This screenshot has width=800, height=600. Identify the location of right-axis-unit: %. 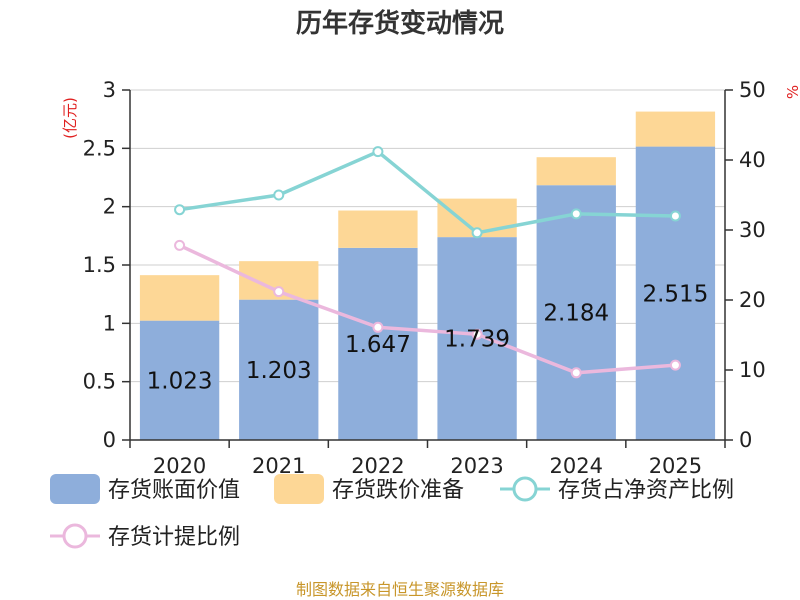
(792, 92).